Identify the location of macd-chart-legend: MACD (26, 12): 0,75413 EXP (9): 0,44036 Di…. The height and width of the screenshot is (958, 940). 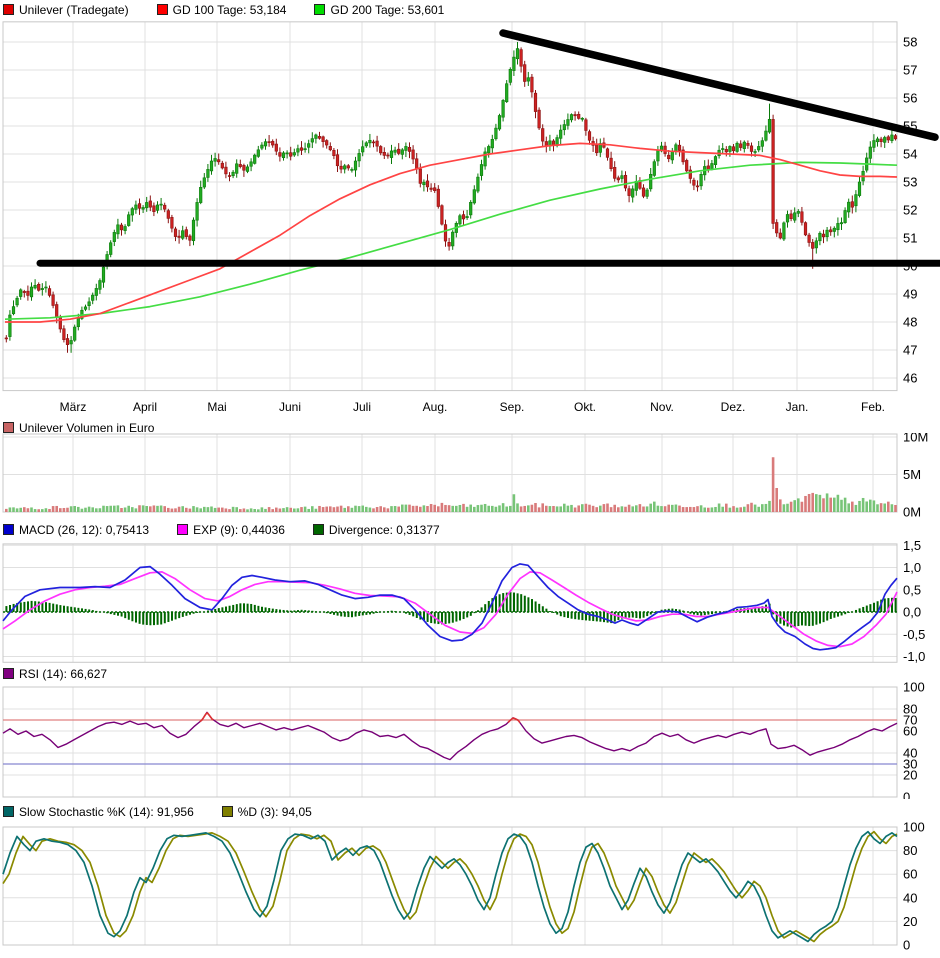
(221, 529).